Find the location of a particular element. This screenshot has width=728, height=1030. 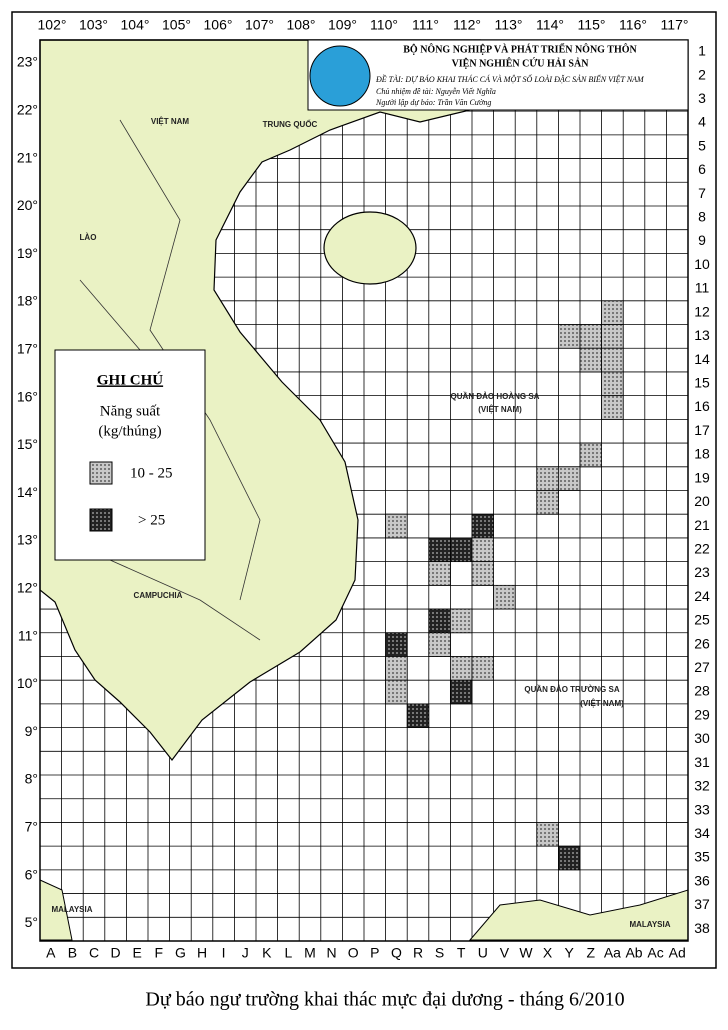

latitude-label: 9° is located at coordinates (31, 731).